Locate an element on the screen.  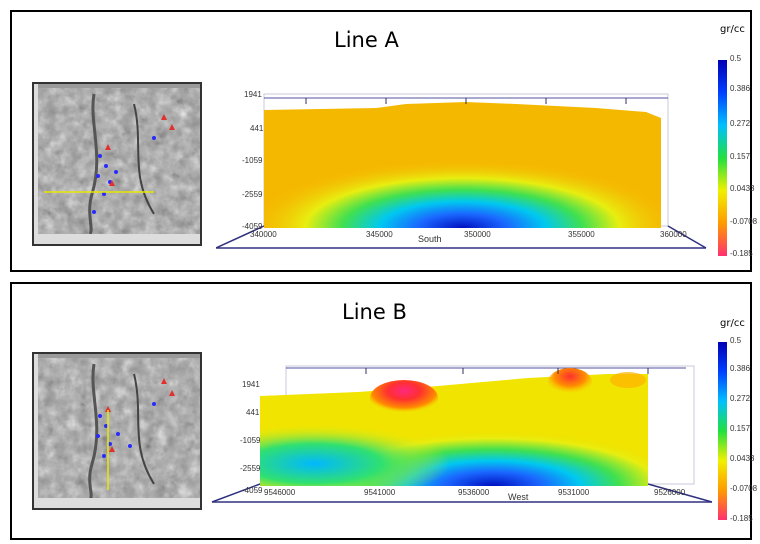
easting-tick: 360000 is located at coordinates (673, 234).